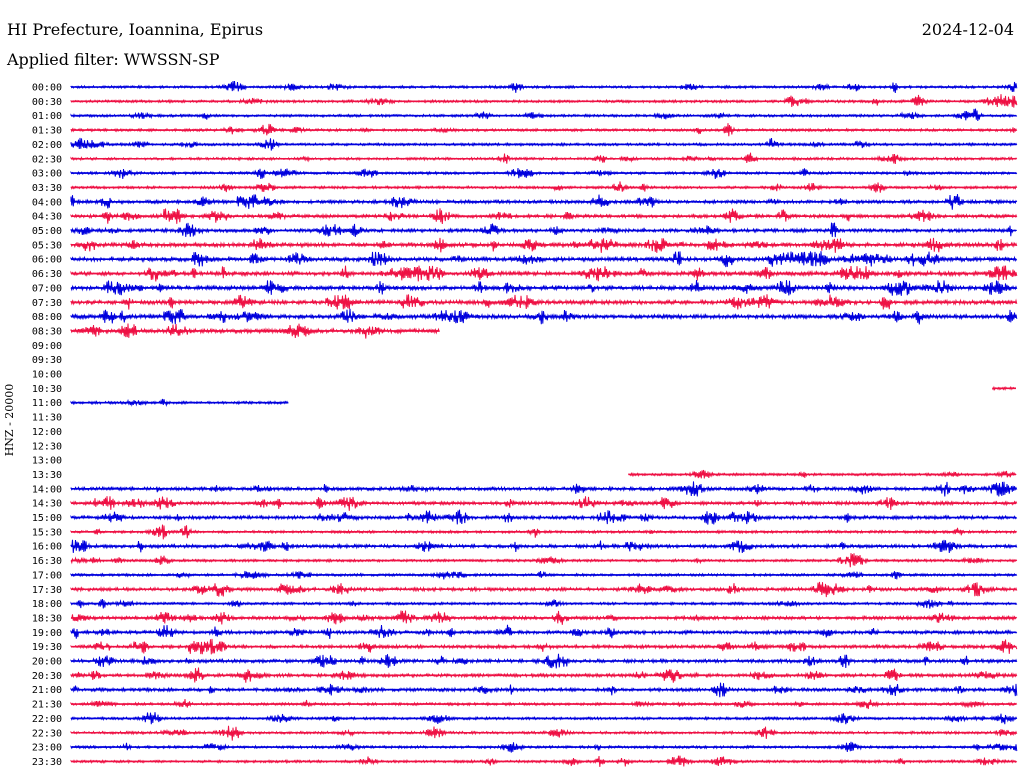 Image resolution: width=1024 pixels, height=780 pixels. I want to click on time-tick-label: 04:30, so click(47, 217).